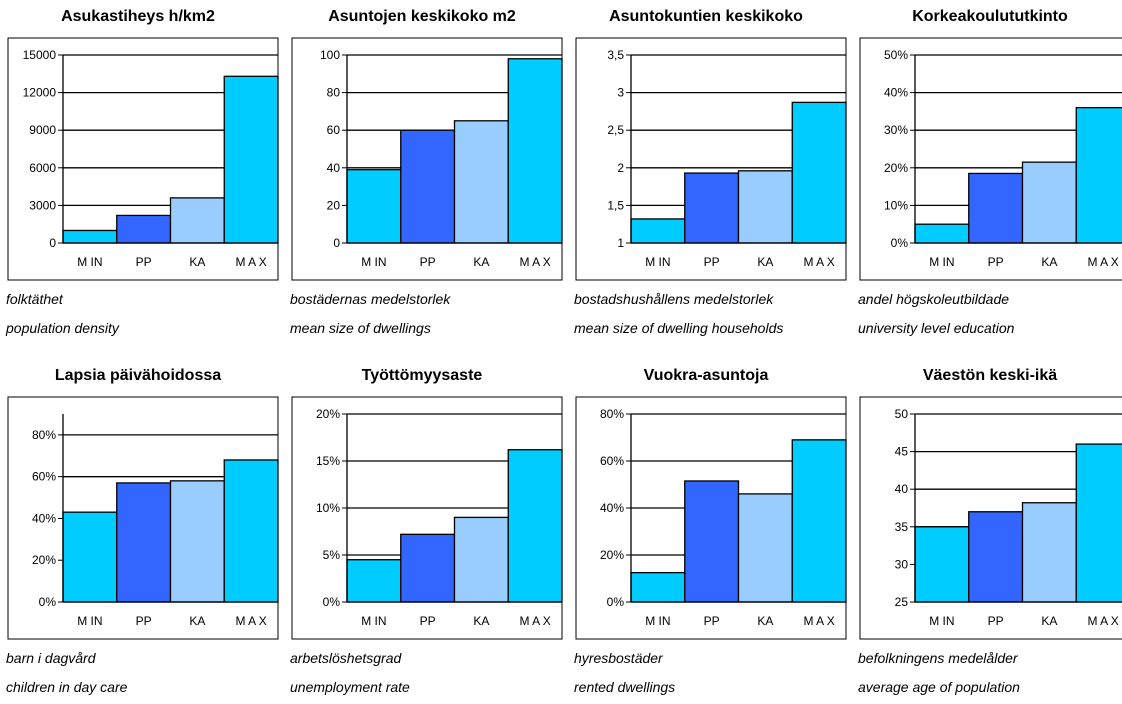  What do you see at coordinates (896, 55) in the screenshot?
I see `y-tick-label: 50%` at bounding box center [896, 55].